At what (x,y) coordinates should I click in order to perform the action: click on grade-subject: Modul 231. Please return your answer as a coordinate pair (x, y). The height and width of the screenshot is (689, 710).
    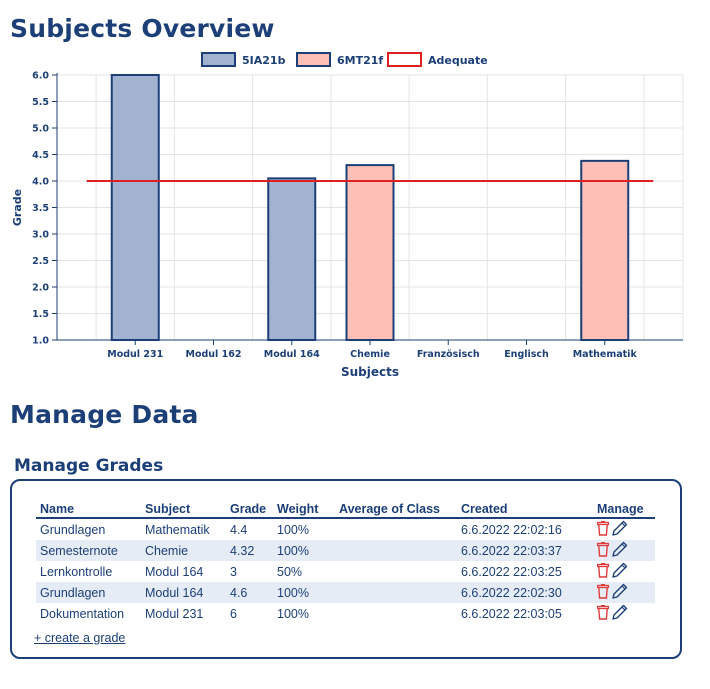
    Looking at the image, I should click on (174, 613).